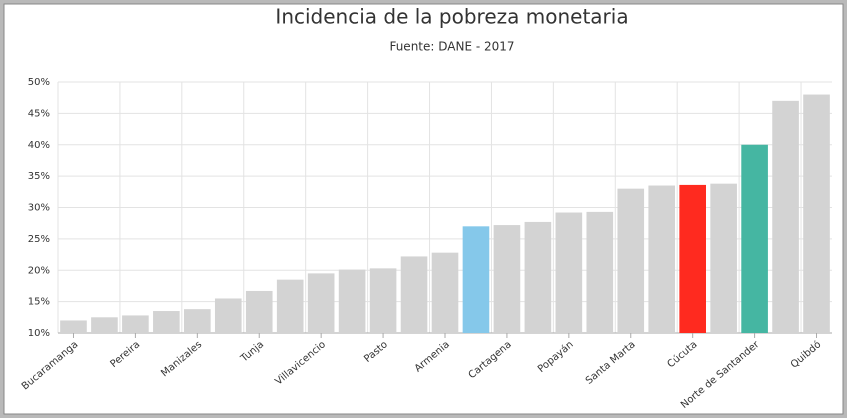  What do you see at coordinates (451, 17) in the screenshot?
I see `chart-title: Incidencia de la pobreza monetaria` at bounding box center [451, 17].